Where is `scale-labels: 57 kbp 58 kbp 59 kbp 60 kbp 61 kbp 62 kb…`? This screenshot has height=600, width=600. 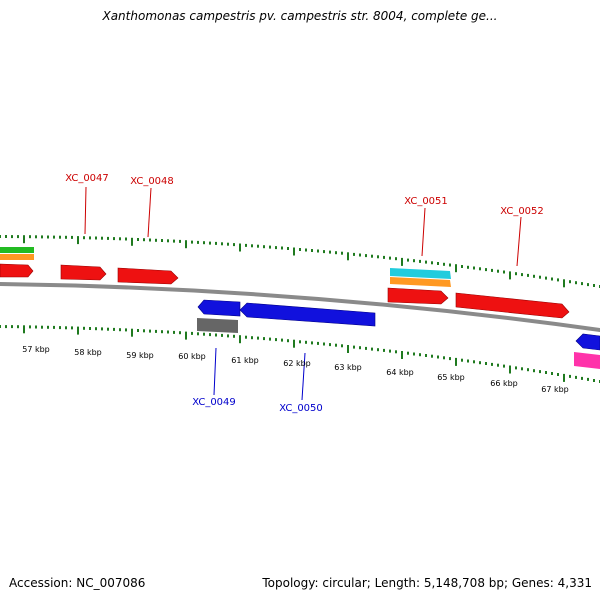 scale-labels: 57 kbp 58 kbp 59 kbp 60 kbp 61 kbp 62 kb… is located at coordinates (295, 369).